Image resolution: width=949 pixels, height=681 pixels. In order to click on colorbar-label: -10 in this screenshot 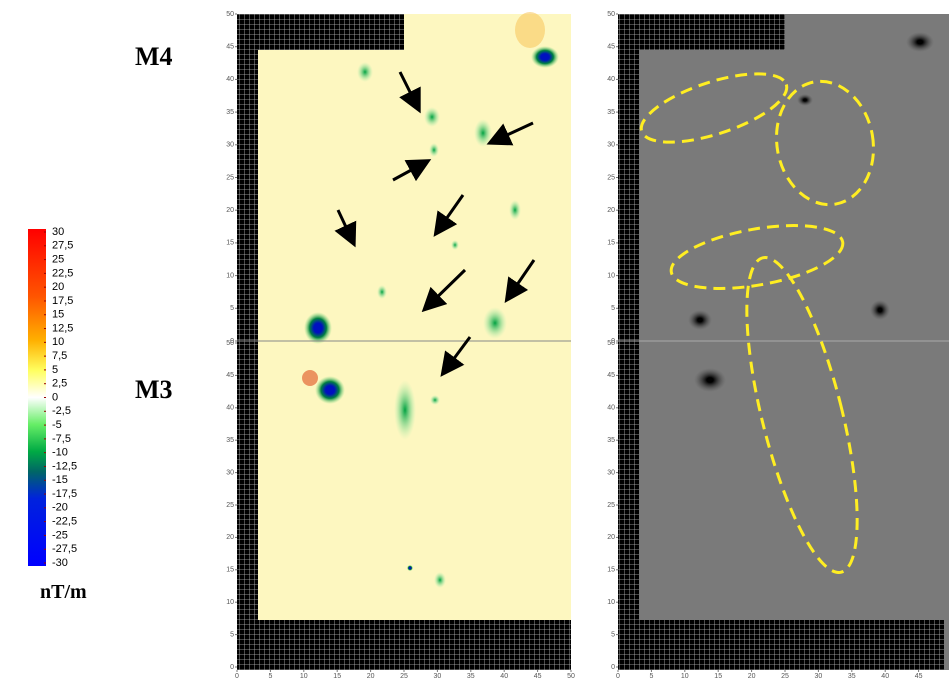, I will do `click(60, 453)`.